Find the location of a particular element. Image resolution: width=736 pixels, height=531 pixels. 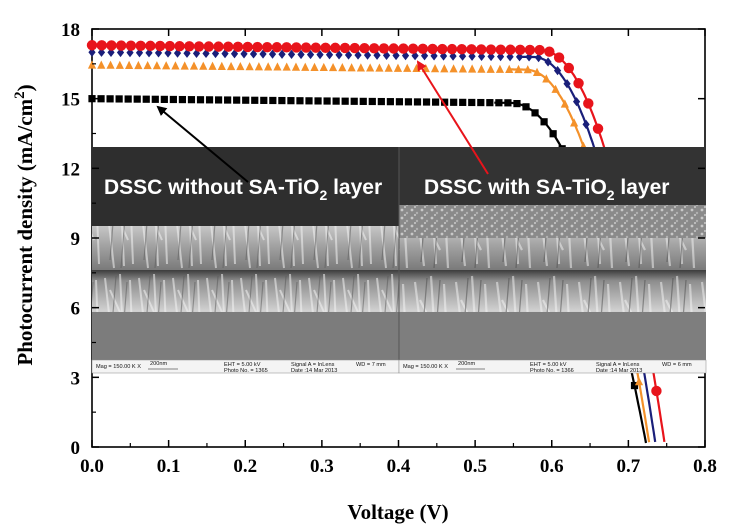

sem-left-wd: WD = 7 mm is located at coordinates (371, 365).